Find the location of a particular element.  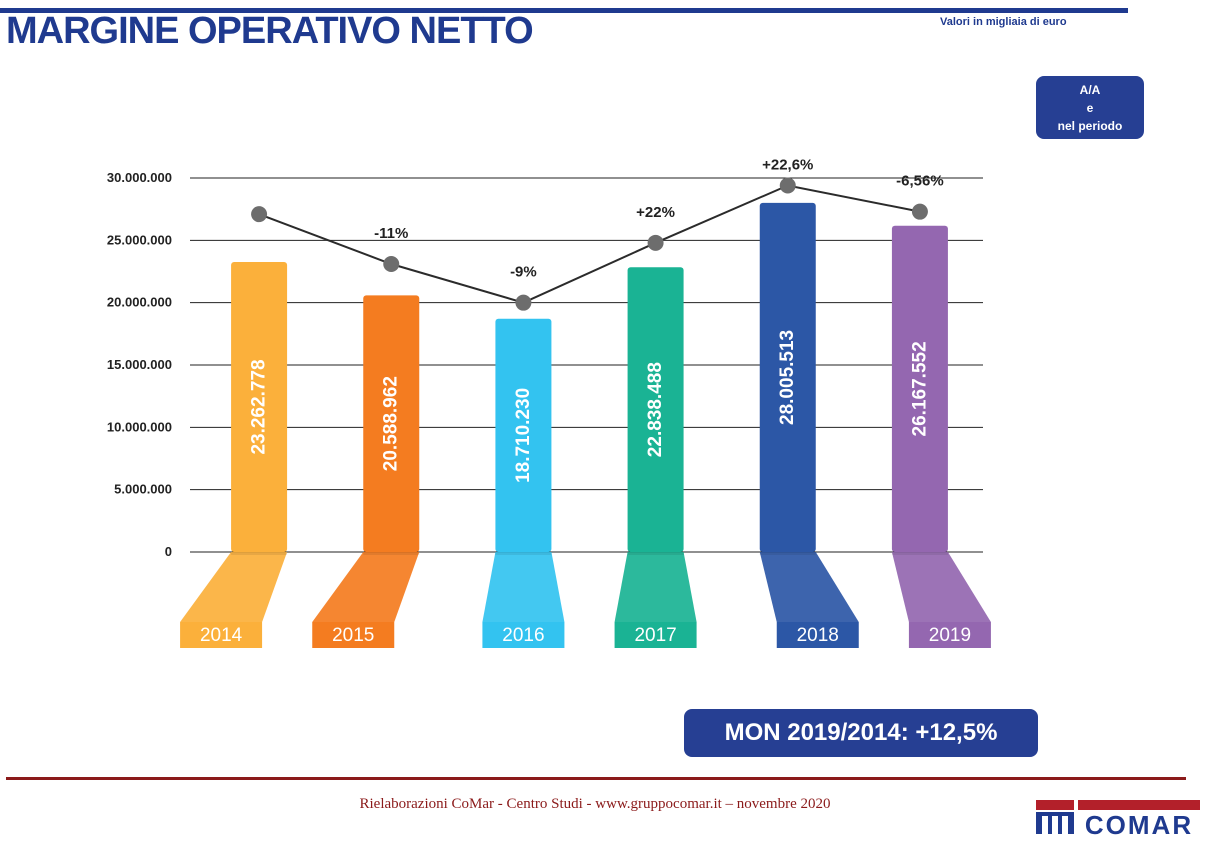

y-tick-label: 10.000.000 is located at coordinates (139, 426).